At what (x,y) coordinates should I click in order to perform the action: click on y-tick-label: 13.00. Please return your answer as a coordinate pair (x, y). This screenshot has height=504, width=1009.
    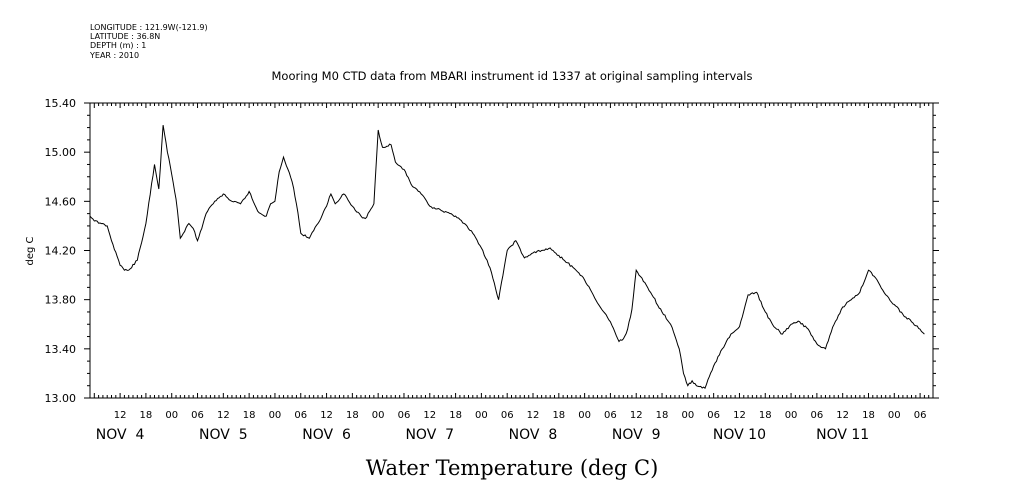
    Looking at the image, I should click on (61, 398).